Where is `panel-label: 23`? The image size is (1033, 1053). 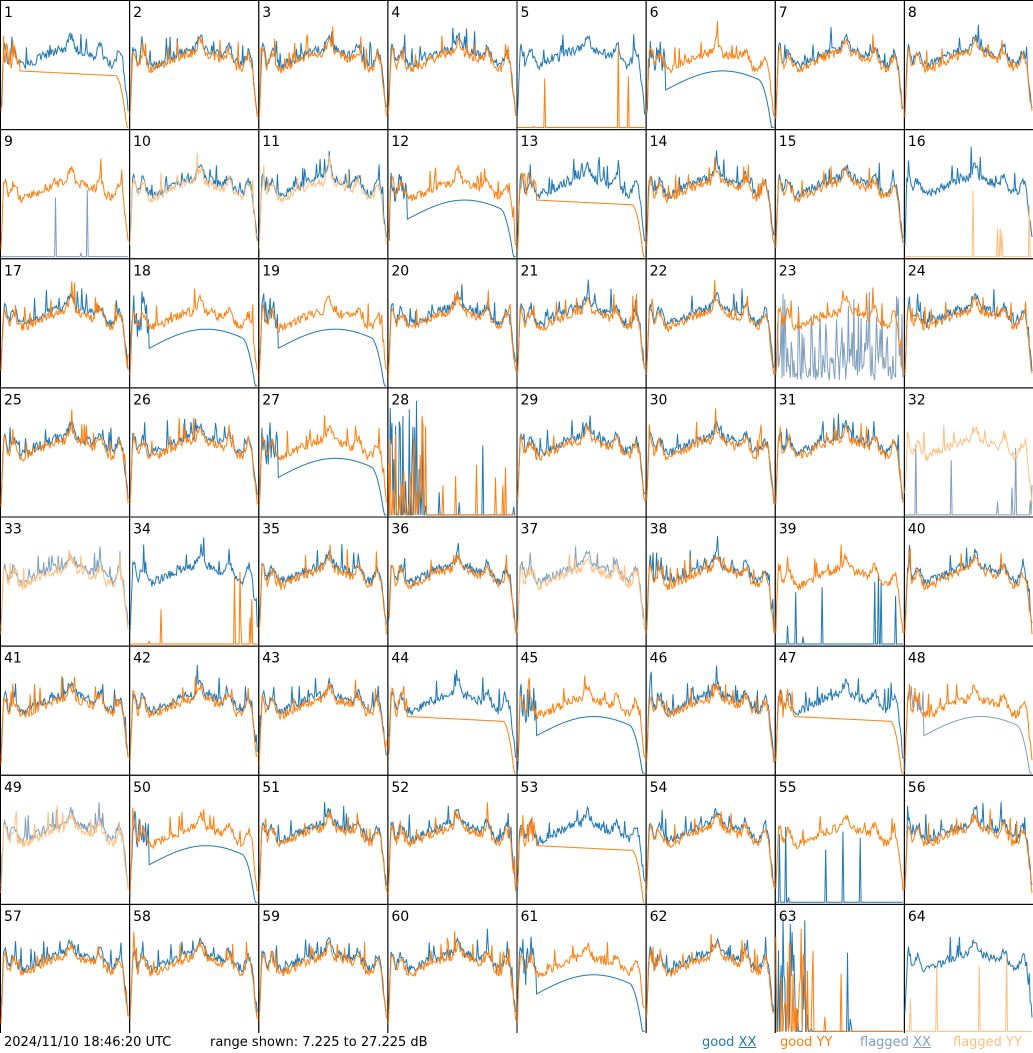 panel-label: 23 is located at coordinates (788, 271).